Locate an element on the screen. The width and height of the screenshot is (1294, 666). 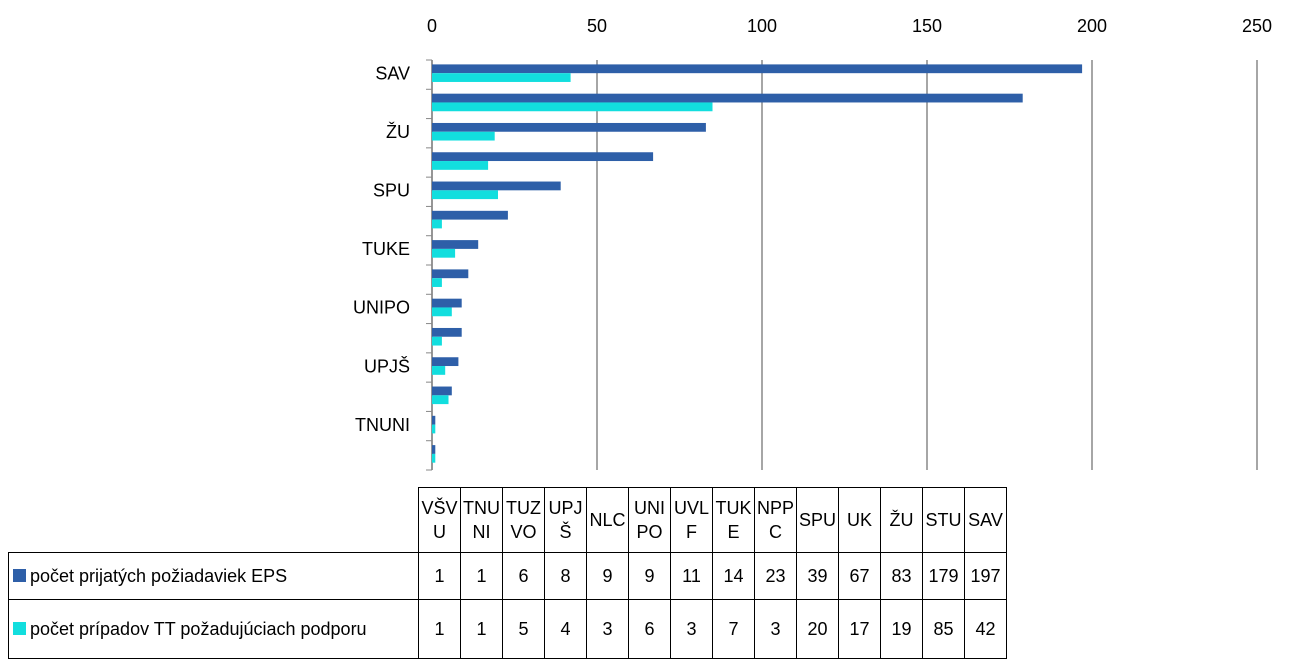
table-value: 197 is located at coordinates (985, 576).